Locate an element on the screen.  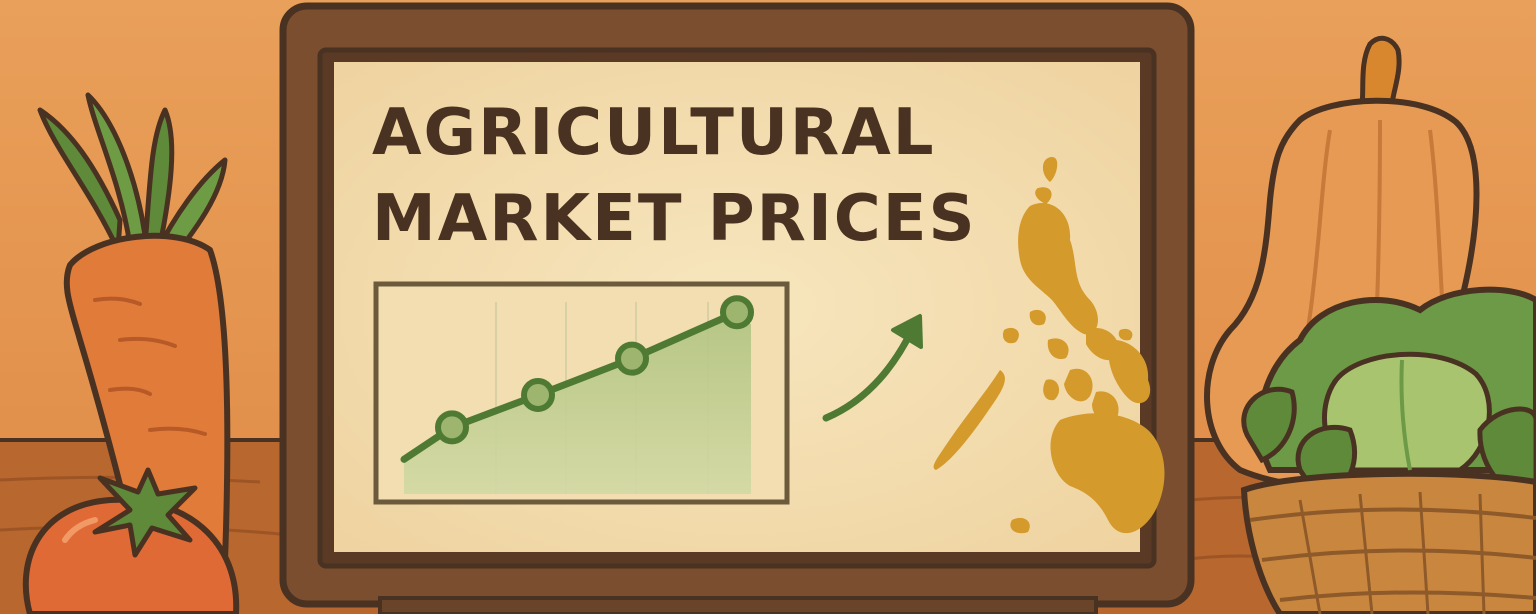
banner-title-line2: MARKET PRICES is located at coordinates (674, 219).